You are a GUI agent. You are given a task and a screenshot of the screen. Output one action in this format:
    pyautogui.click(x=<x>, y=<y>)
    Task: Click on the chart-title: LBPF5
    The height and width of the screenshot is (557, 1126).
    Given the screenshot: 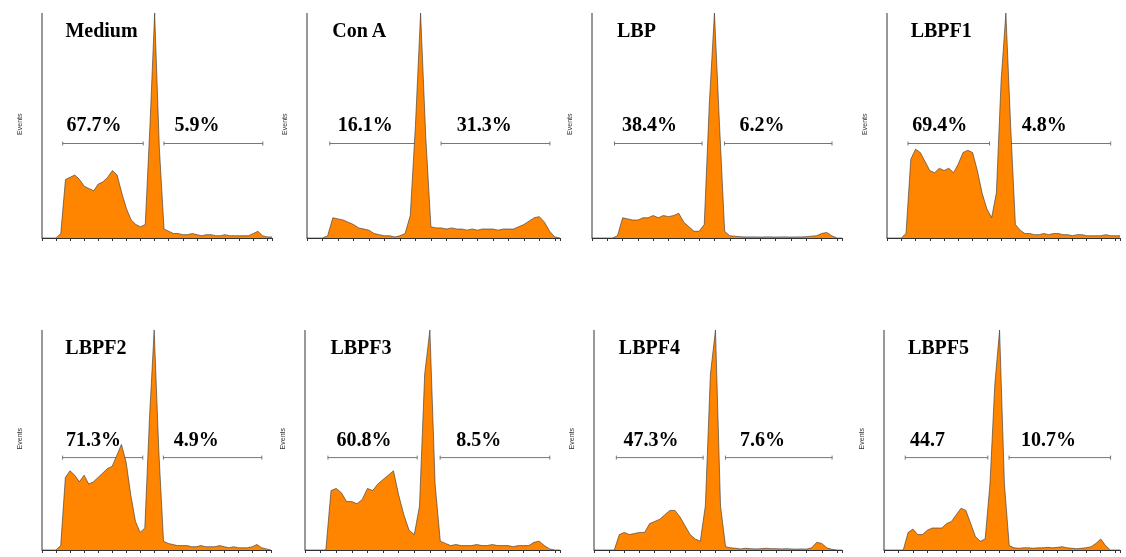 What is the action you would take?
    pyautogui.click(x=938, y=347)
    